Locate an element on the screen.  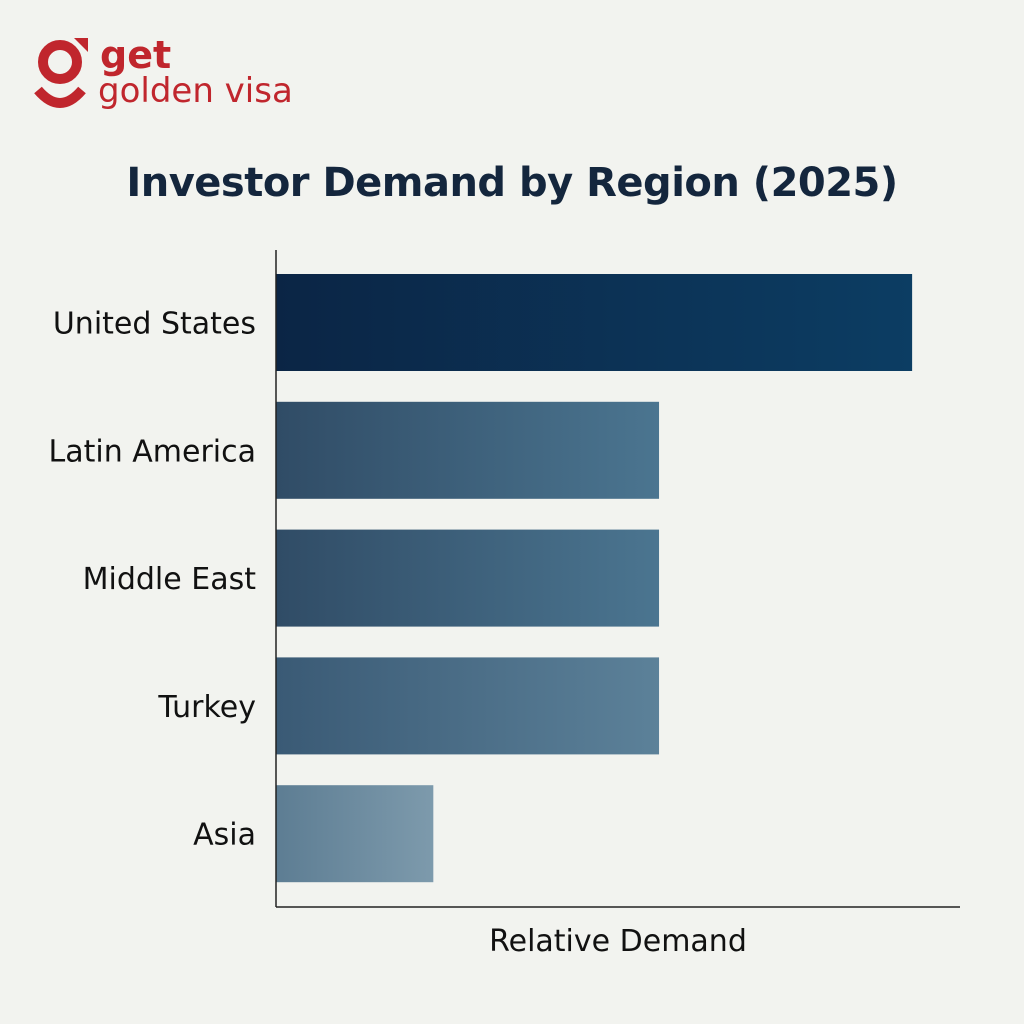
logo-text-golden-visa: golden visa is located at coordinates (195, 91).